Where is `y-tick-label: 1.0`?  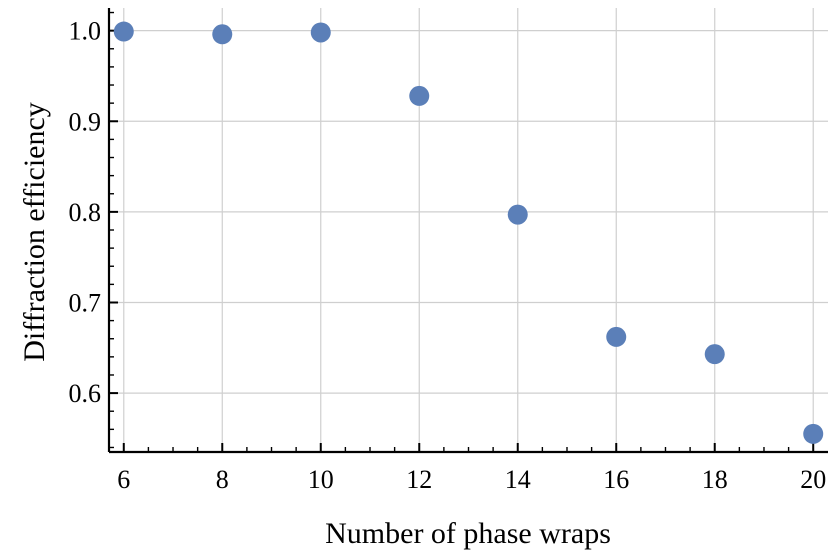 y-tick-label: 1.0 is located at coordinates (85, 31).